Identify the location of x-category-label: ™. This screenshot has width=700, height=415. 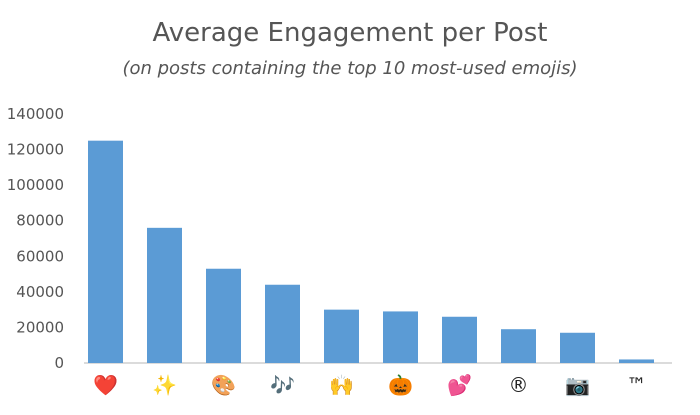
(637, 385).